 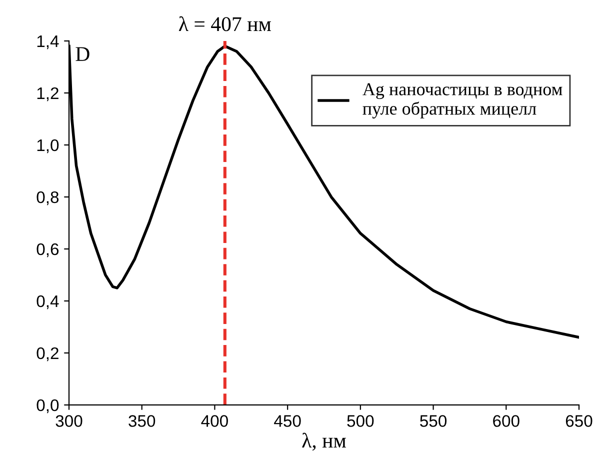 What do you see at coordinates (214, 421) in the screenshot?
I see `x-tick-label: 400` at bounding box center [214, 421].